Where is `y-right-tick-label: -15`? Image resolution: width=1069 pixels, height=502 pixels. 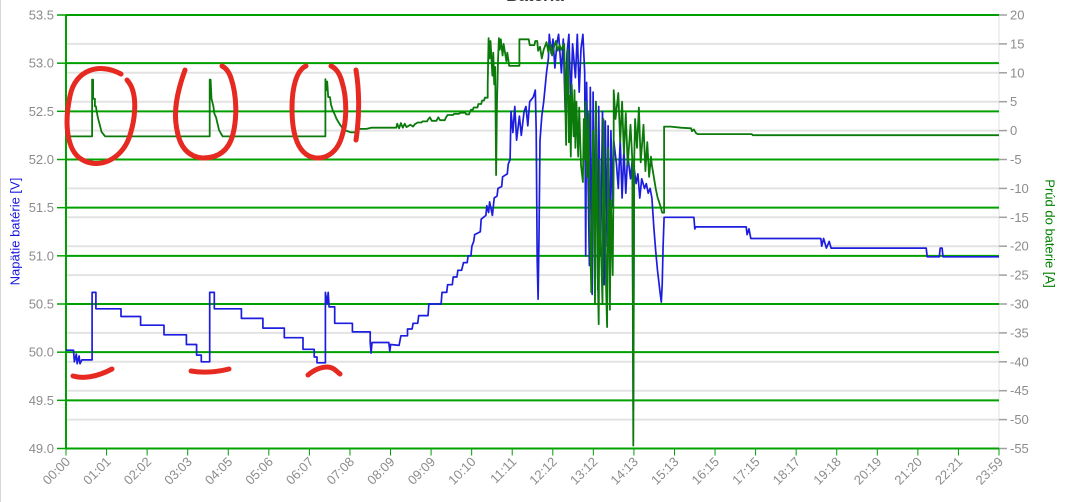 y-right-tick-label: -15 is located at coordinates (1019, 217).